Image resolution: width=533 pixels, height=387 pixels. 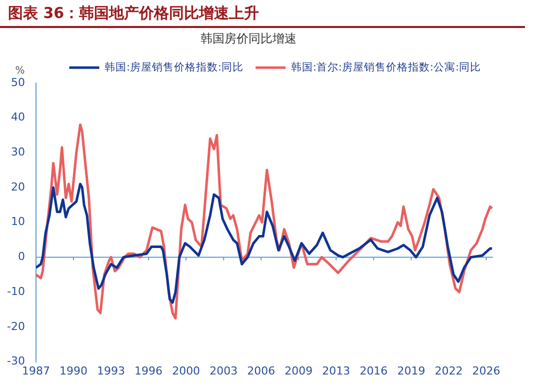 I want to click on y-tick-label: 10, so click(x=17, y=221).